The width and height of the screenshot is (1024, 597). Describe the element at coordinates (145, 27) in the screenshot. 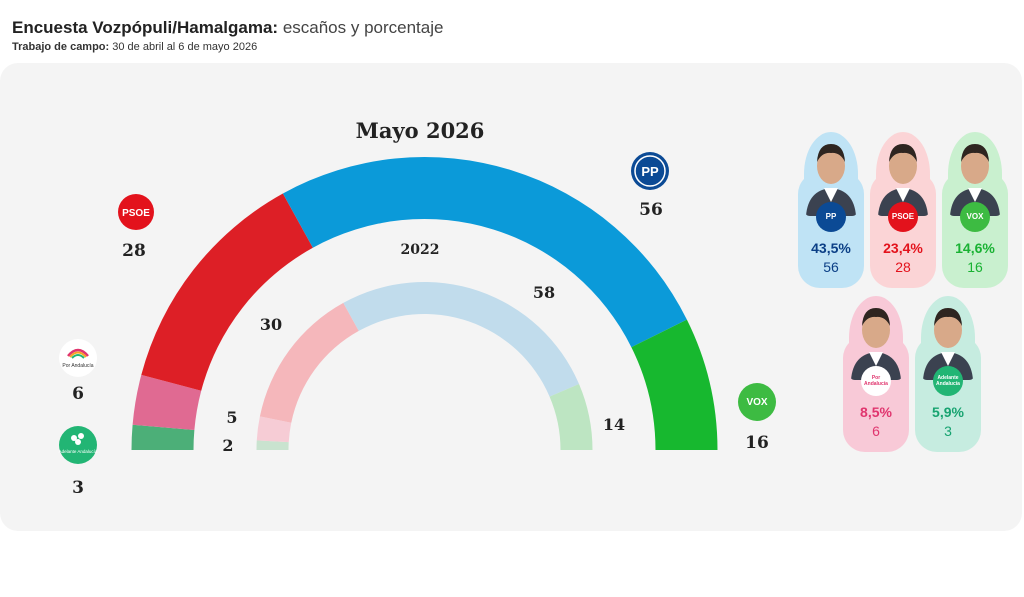

I see `title-bold: Encuesta Vozpópuli/Hamalgama:` at that location.